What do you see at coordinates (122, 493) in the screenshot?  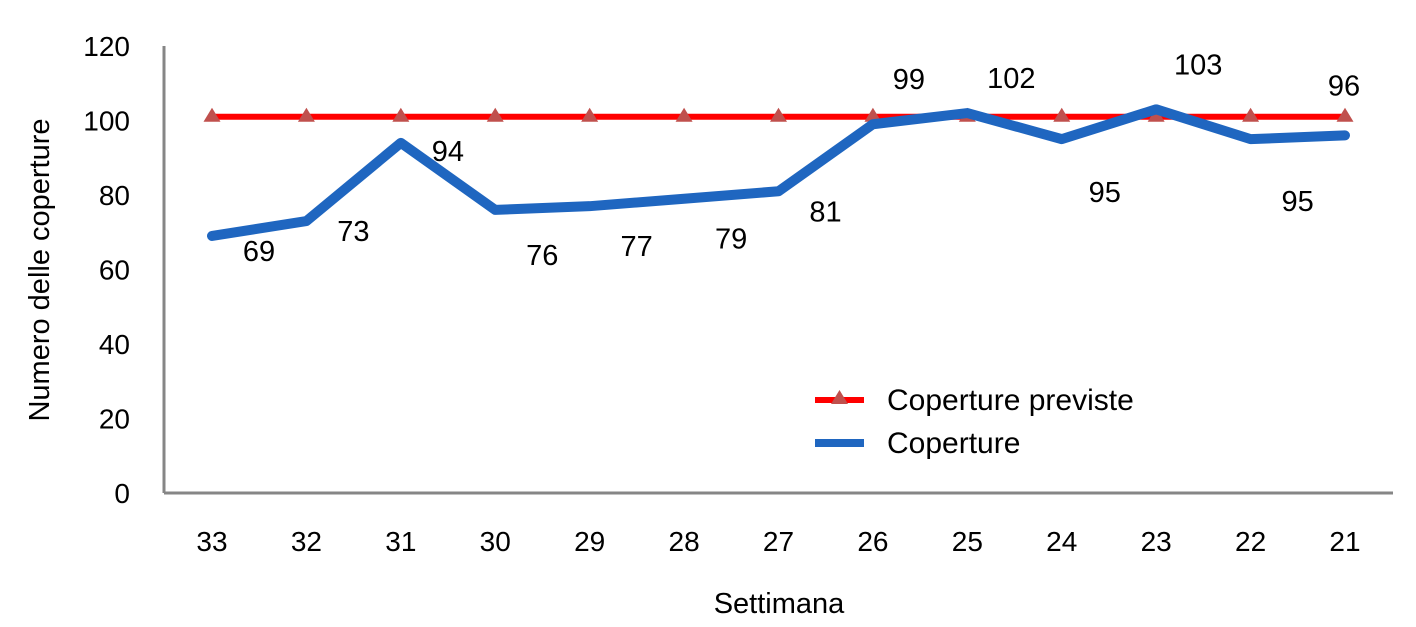 I see `y-tick-label: 0` at bounding box center [122, 493].